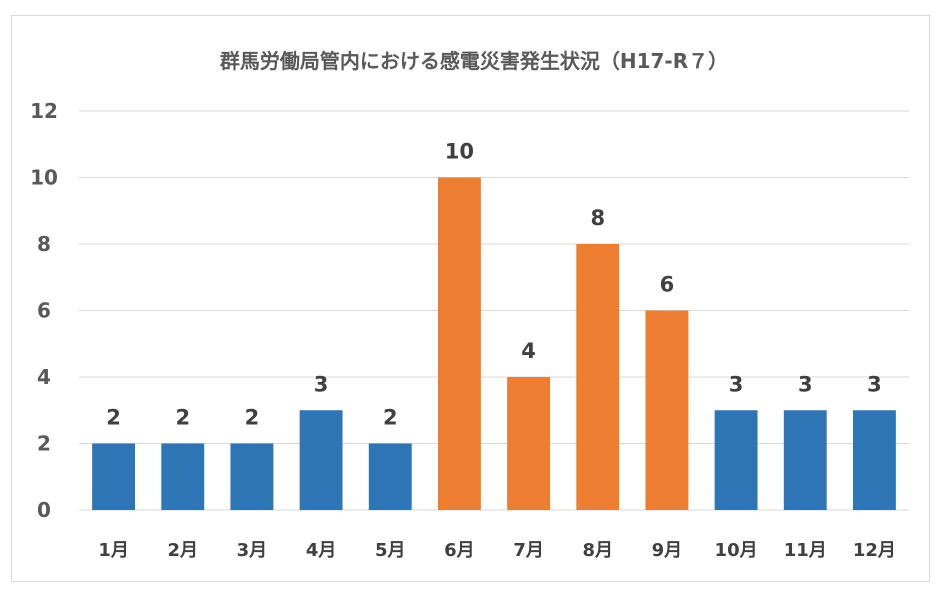  Describe the element at coordinates (459, 550) in the screenshot. I see `x-tick-label: 6月` at that location.